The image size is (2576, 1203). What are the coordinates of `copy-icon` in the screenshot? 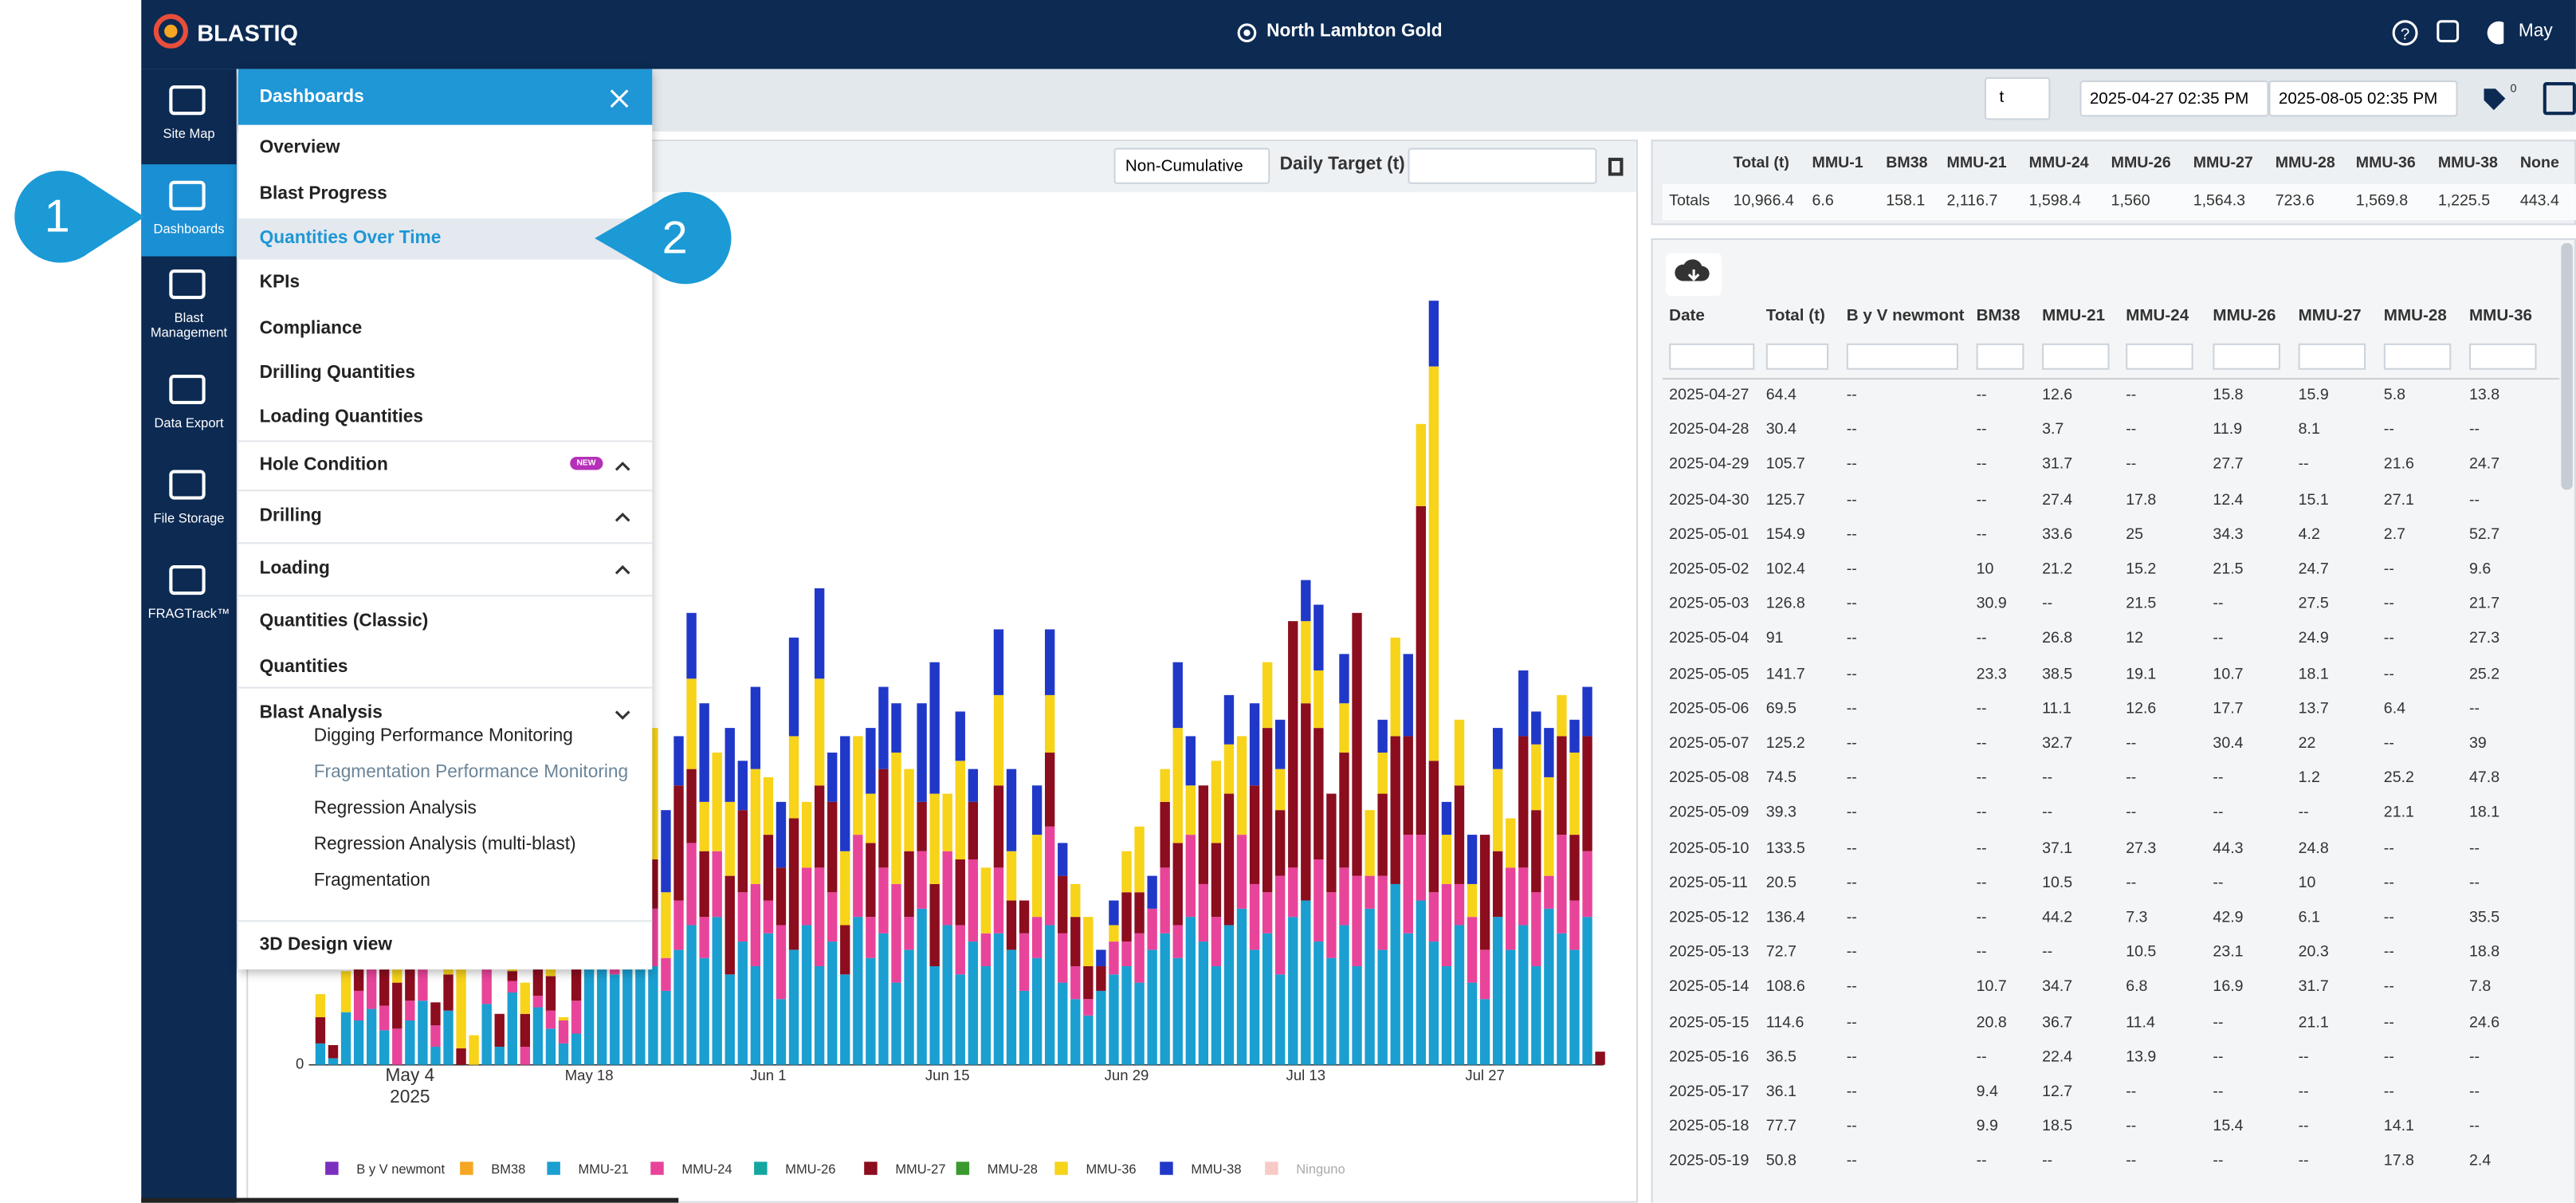 It's located at (1616, 166).